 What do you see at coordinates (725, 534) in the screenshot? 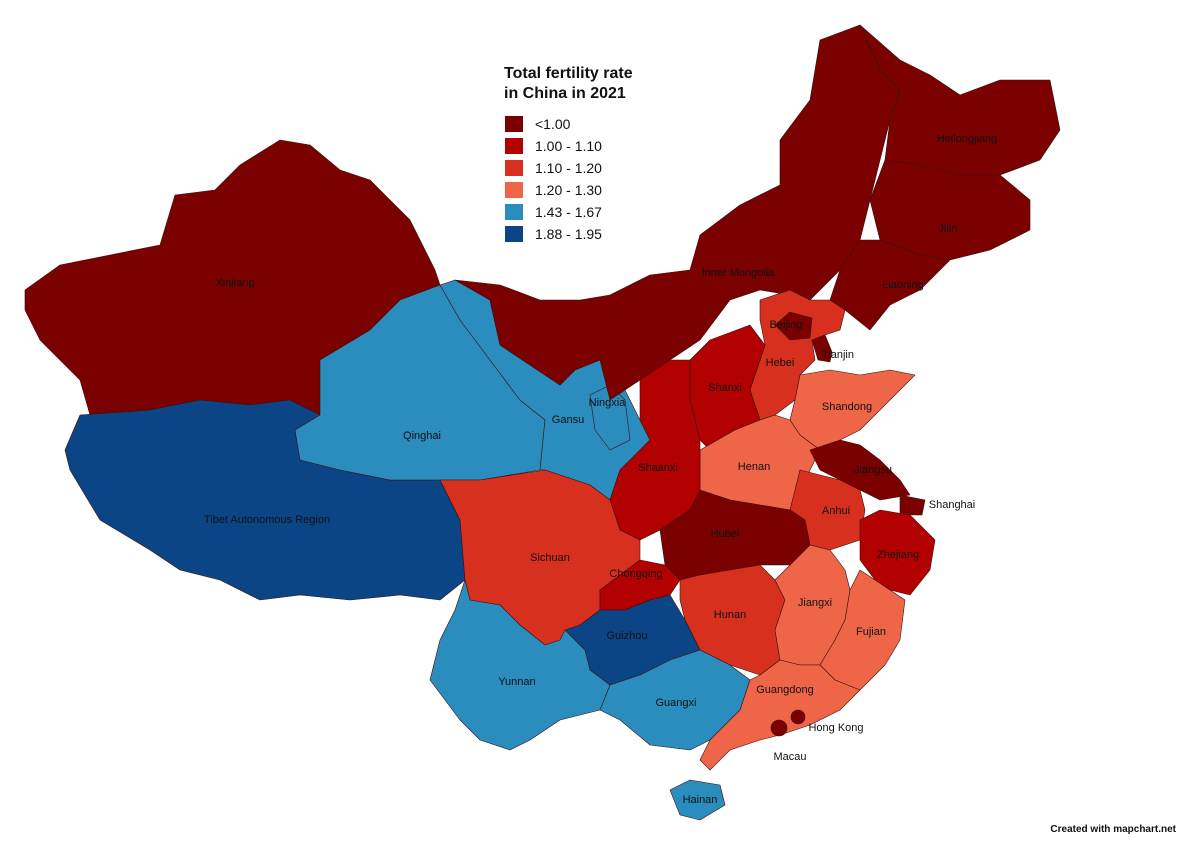
I see `province-label: Hubei` at bounding box center [725, 534].